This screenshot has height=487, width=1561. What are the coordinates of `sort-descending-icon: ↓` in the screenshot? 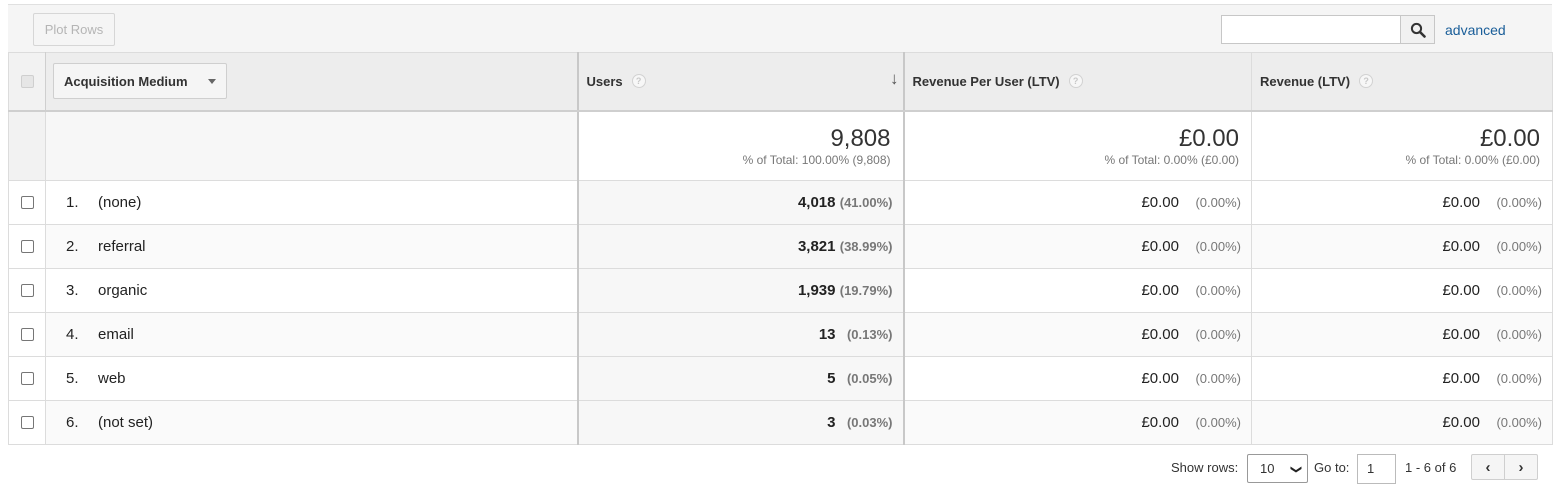 It's located at (894, 79).